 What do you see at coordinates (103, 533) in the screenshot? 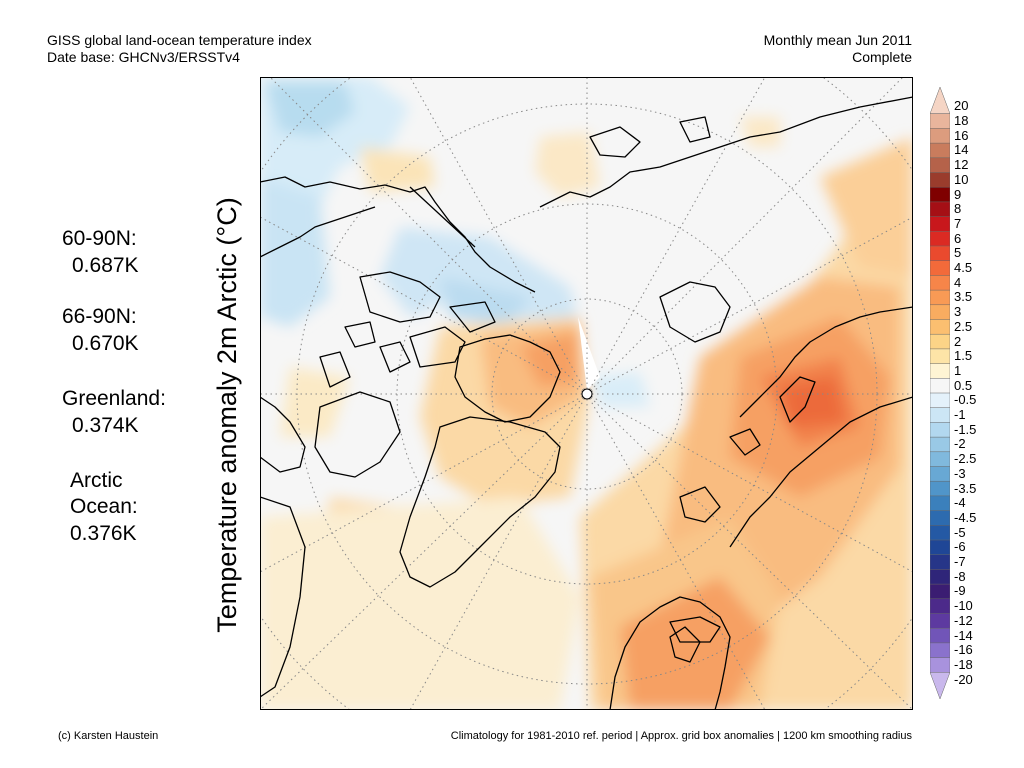
I see `stat-value-arctic-ocean: 0.376K` at bounding box center [103, 533].